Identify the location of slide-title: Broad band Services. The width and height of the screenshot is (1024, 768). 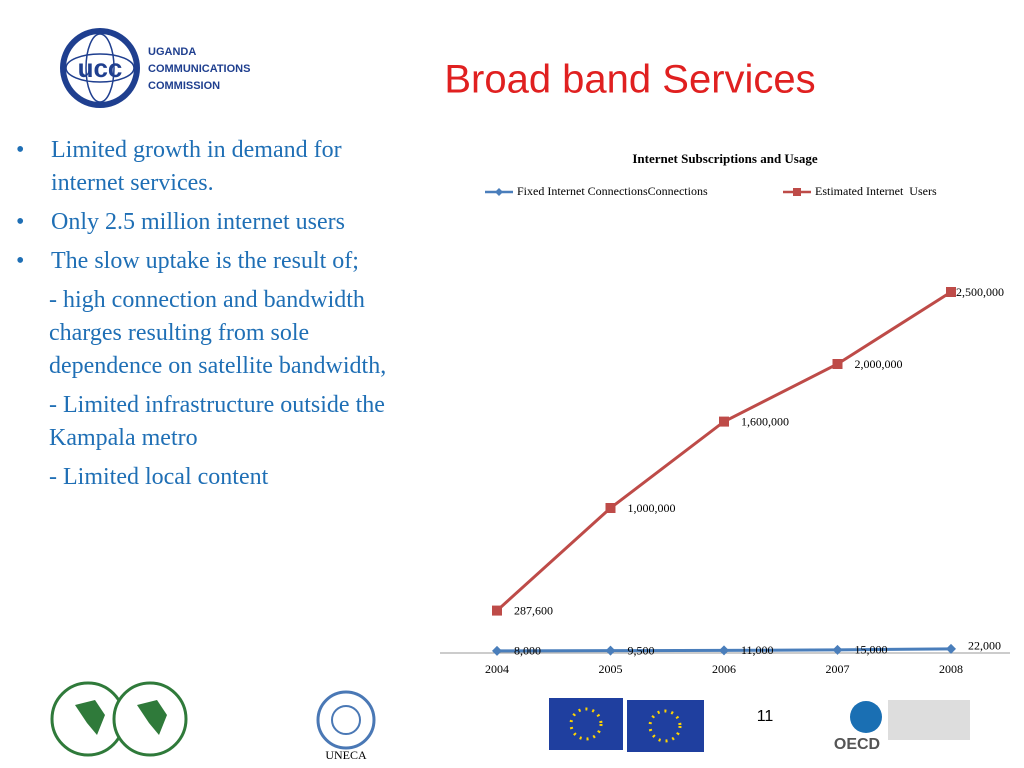
(629, 80).